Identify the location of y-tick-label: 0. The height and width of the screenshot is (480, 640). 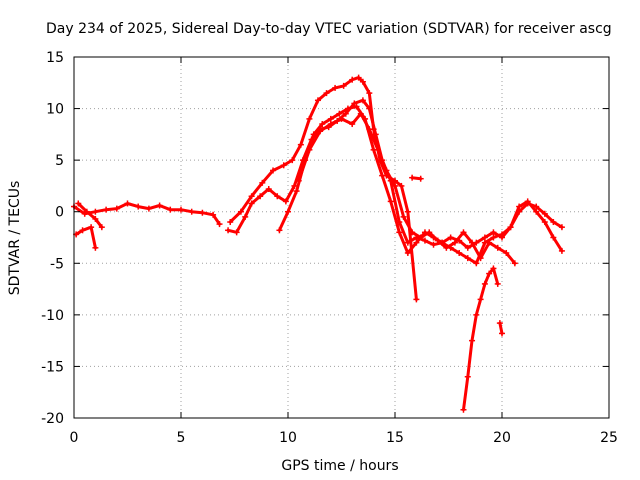
(59, 213).